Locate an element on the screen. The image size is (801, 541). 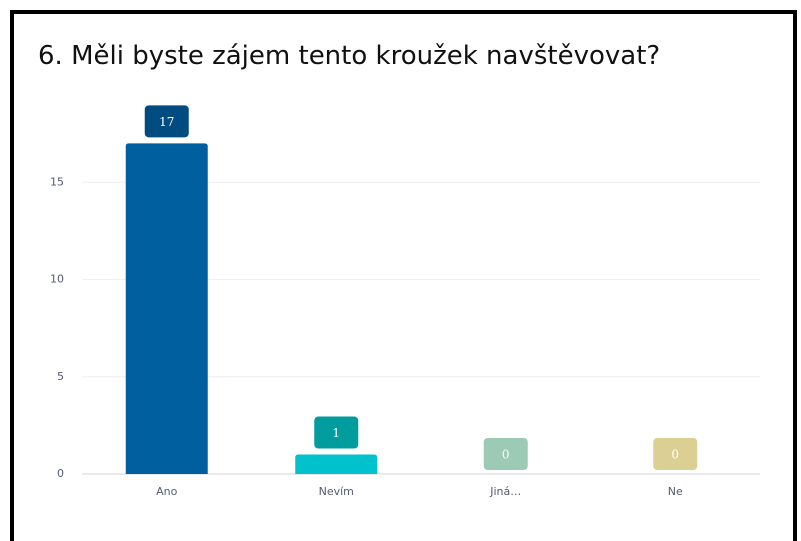
value-label: 17 is located at coordinates (166, 122).